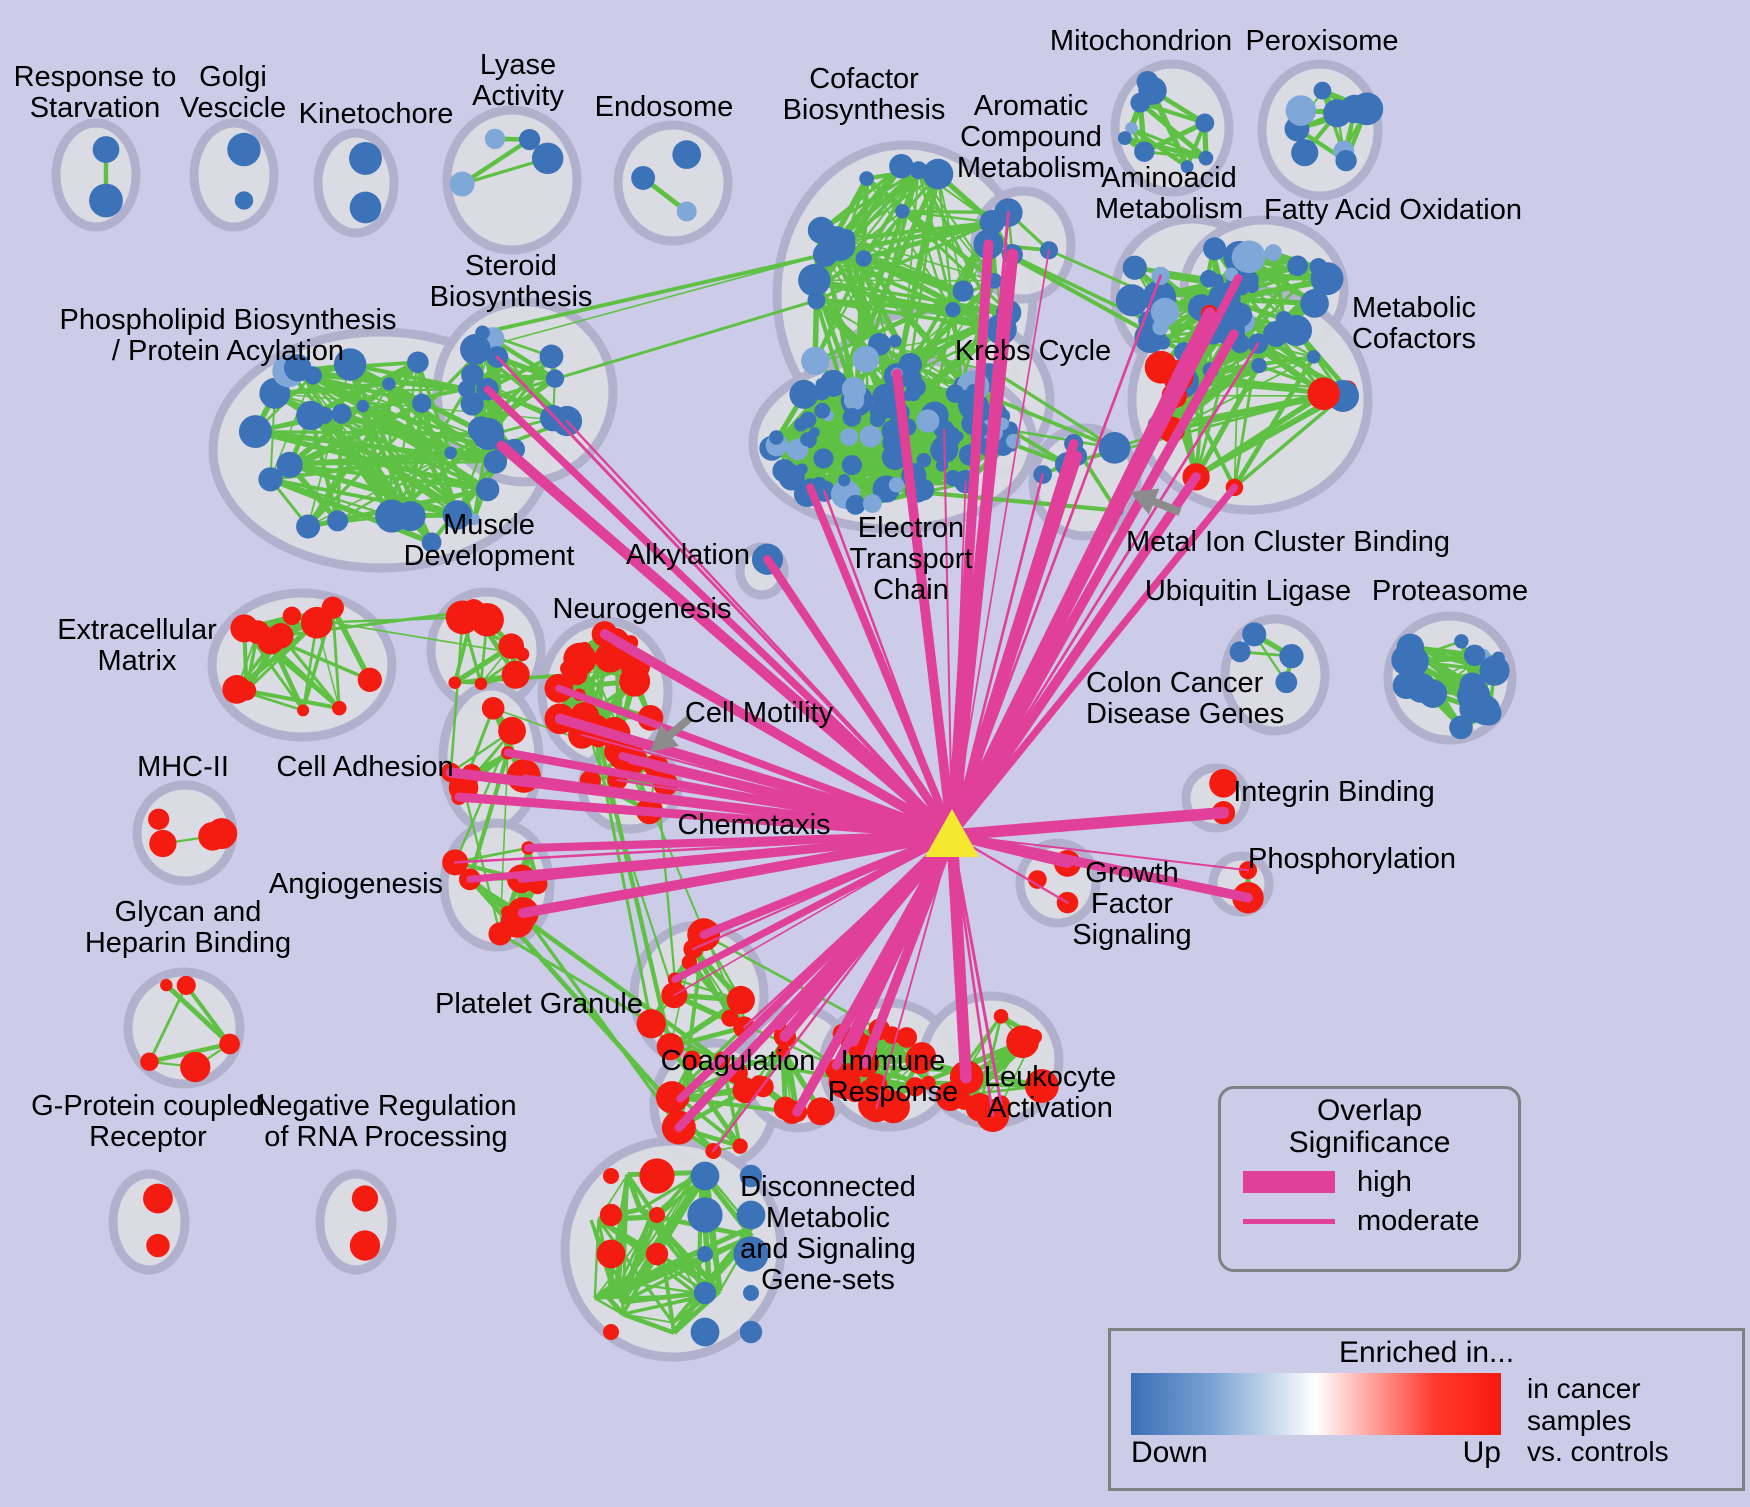 The height and width of the screenshot is (1507, 1750). I want to click on edge-thin-swatch, so click(1289, 1221).